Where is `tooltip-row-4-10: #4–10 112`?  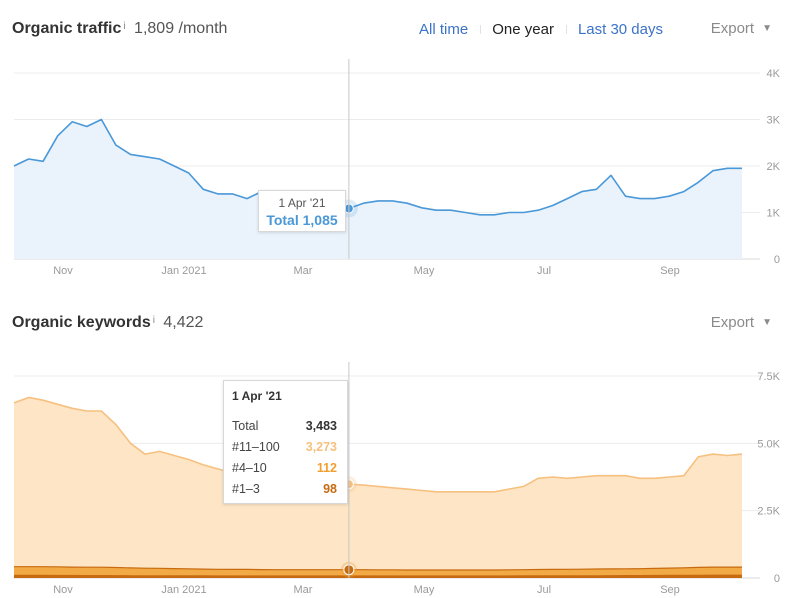 tooltip-row-4-10: #4–10 112 is located at coordinates (284, 468).